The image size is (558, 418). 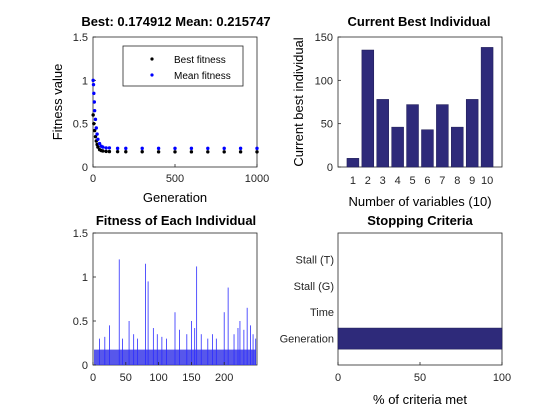 I want to click on stop-xtick-label: 100, so click(x=502, y=378).